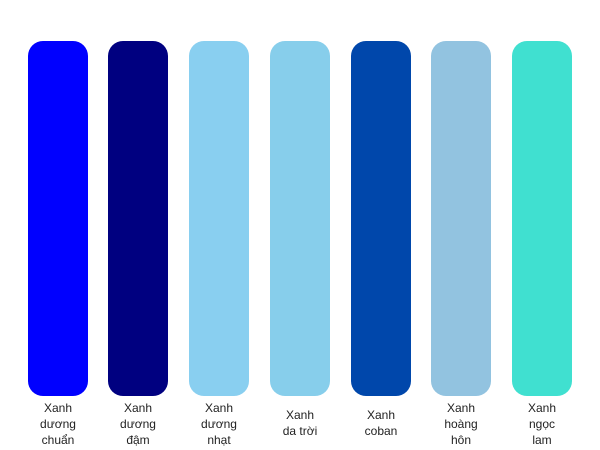 This screenshot has width=600, height=450. Describe the element at coordinates (300, 431) in the screenshot. I see `label-line: da trời` at that location.